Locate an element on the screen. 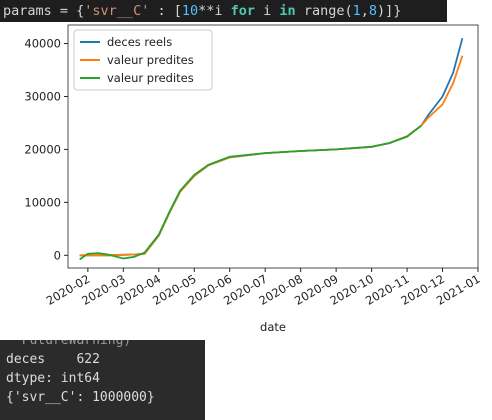 The image size is (492, 420). code-token: i is located at coordinates (267, 11).